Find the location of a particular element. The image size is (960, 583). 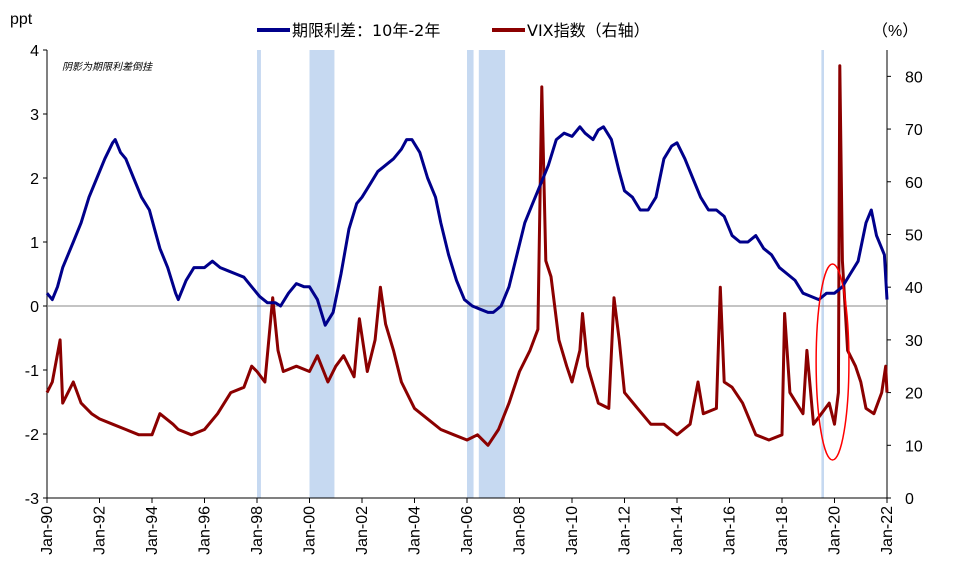

x-tick-label-1: Jan-92 is located at coordinates (100, 530).